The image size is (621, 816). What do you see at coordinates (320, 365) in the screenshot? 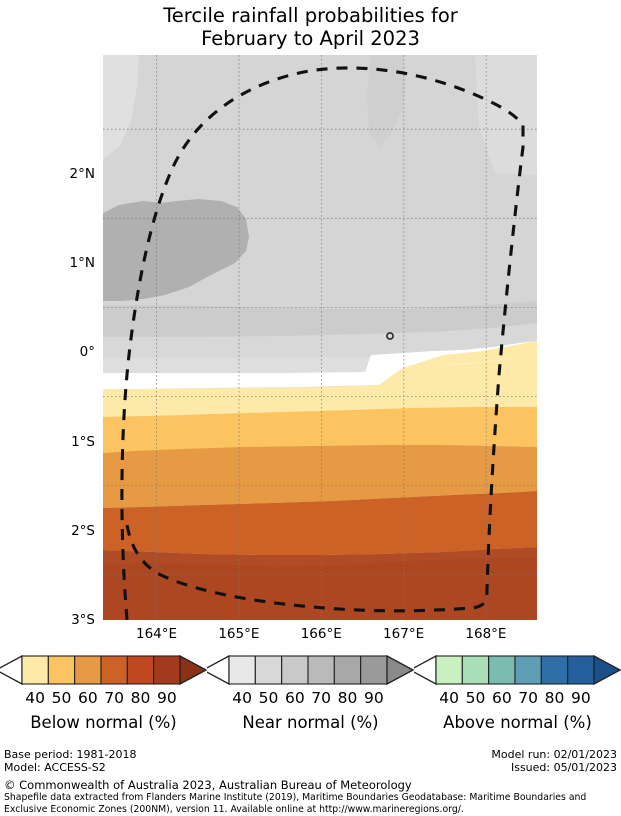
I see `neutral-white-gap` at bounding box center [320, 365].